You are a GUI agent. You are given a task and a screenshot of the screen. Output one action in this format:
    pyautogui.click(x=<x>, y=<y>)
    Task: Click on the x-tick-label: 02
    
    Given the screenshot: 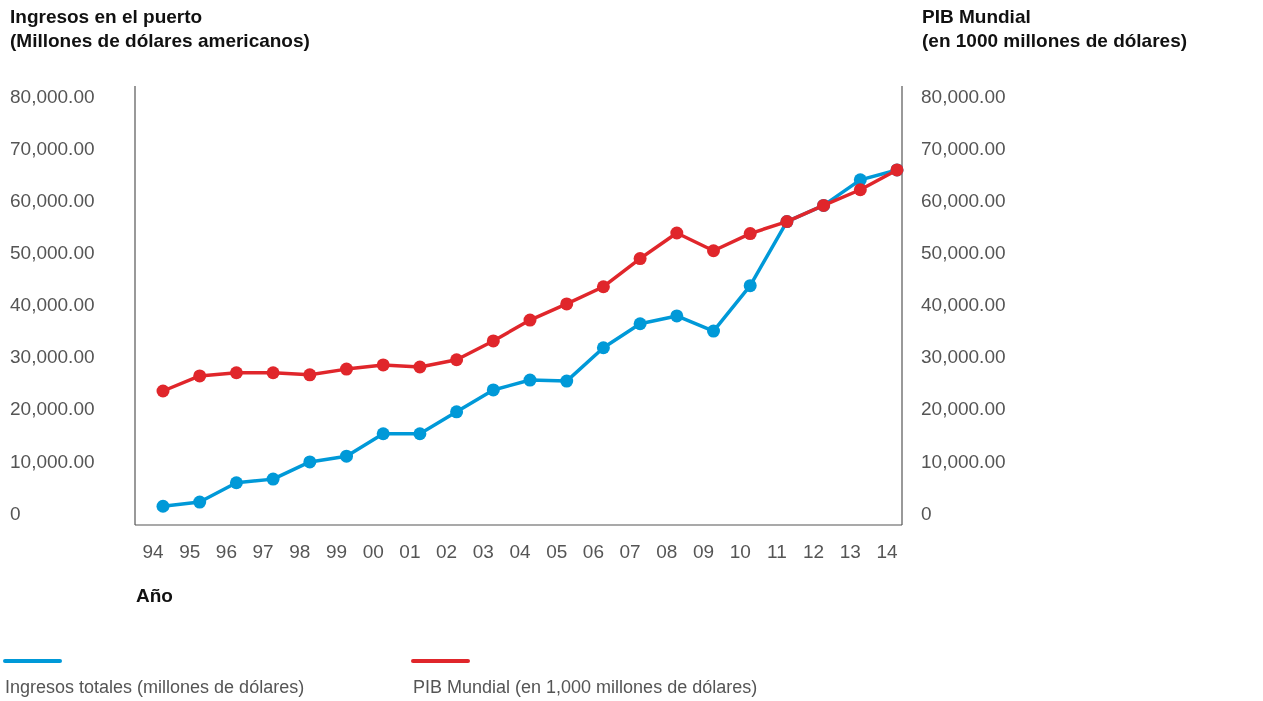 What is the action you would take?
    pyautogui.click(x=447, y=551)
    